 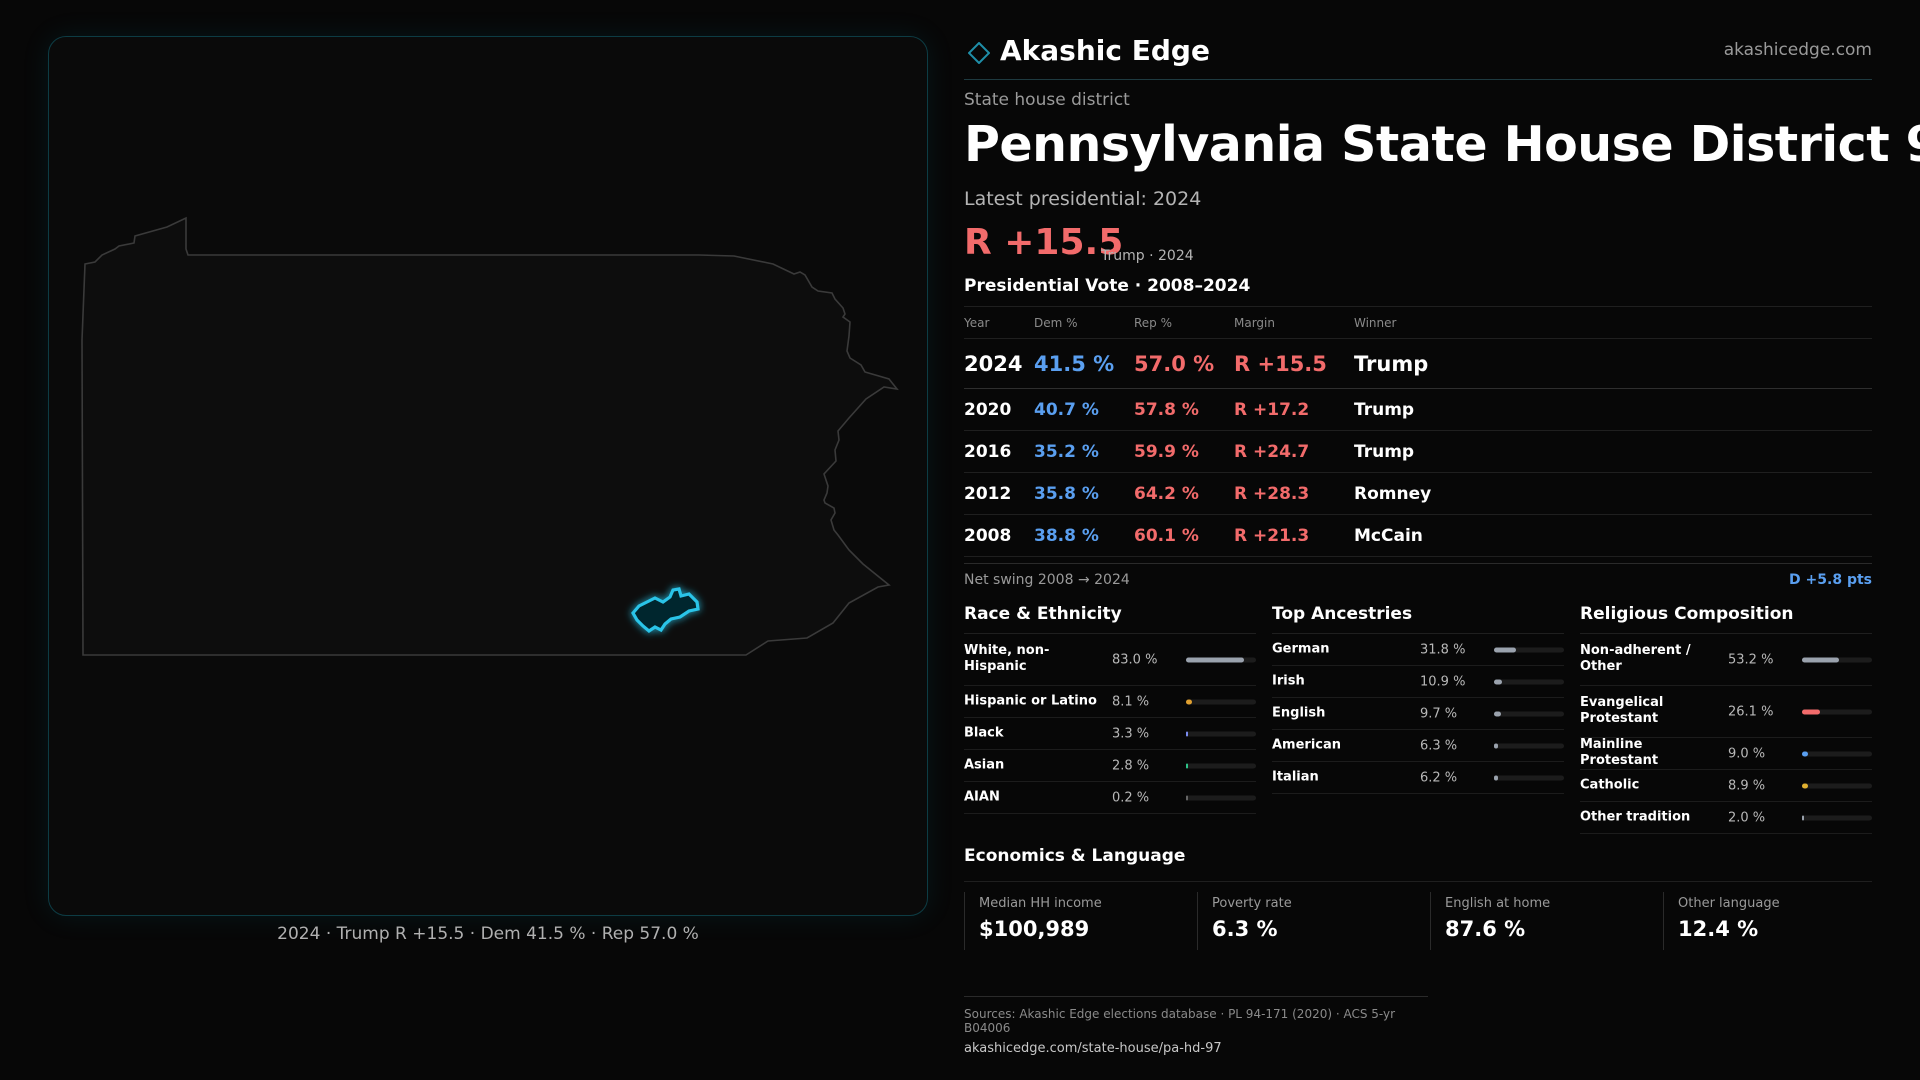 I want to click on item-label: Black, so click(x=984, y=733).